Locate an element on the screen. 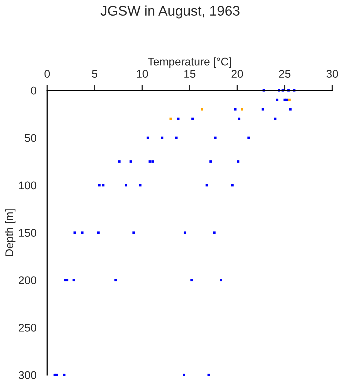  y-tick-label: 100 is located at coordinates (28, 186).